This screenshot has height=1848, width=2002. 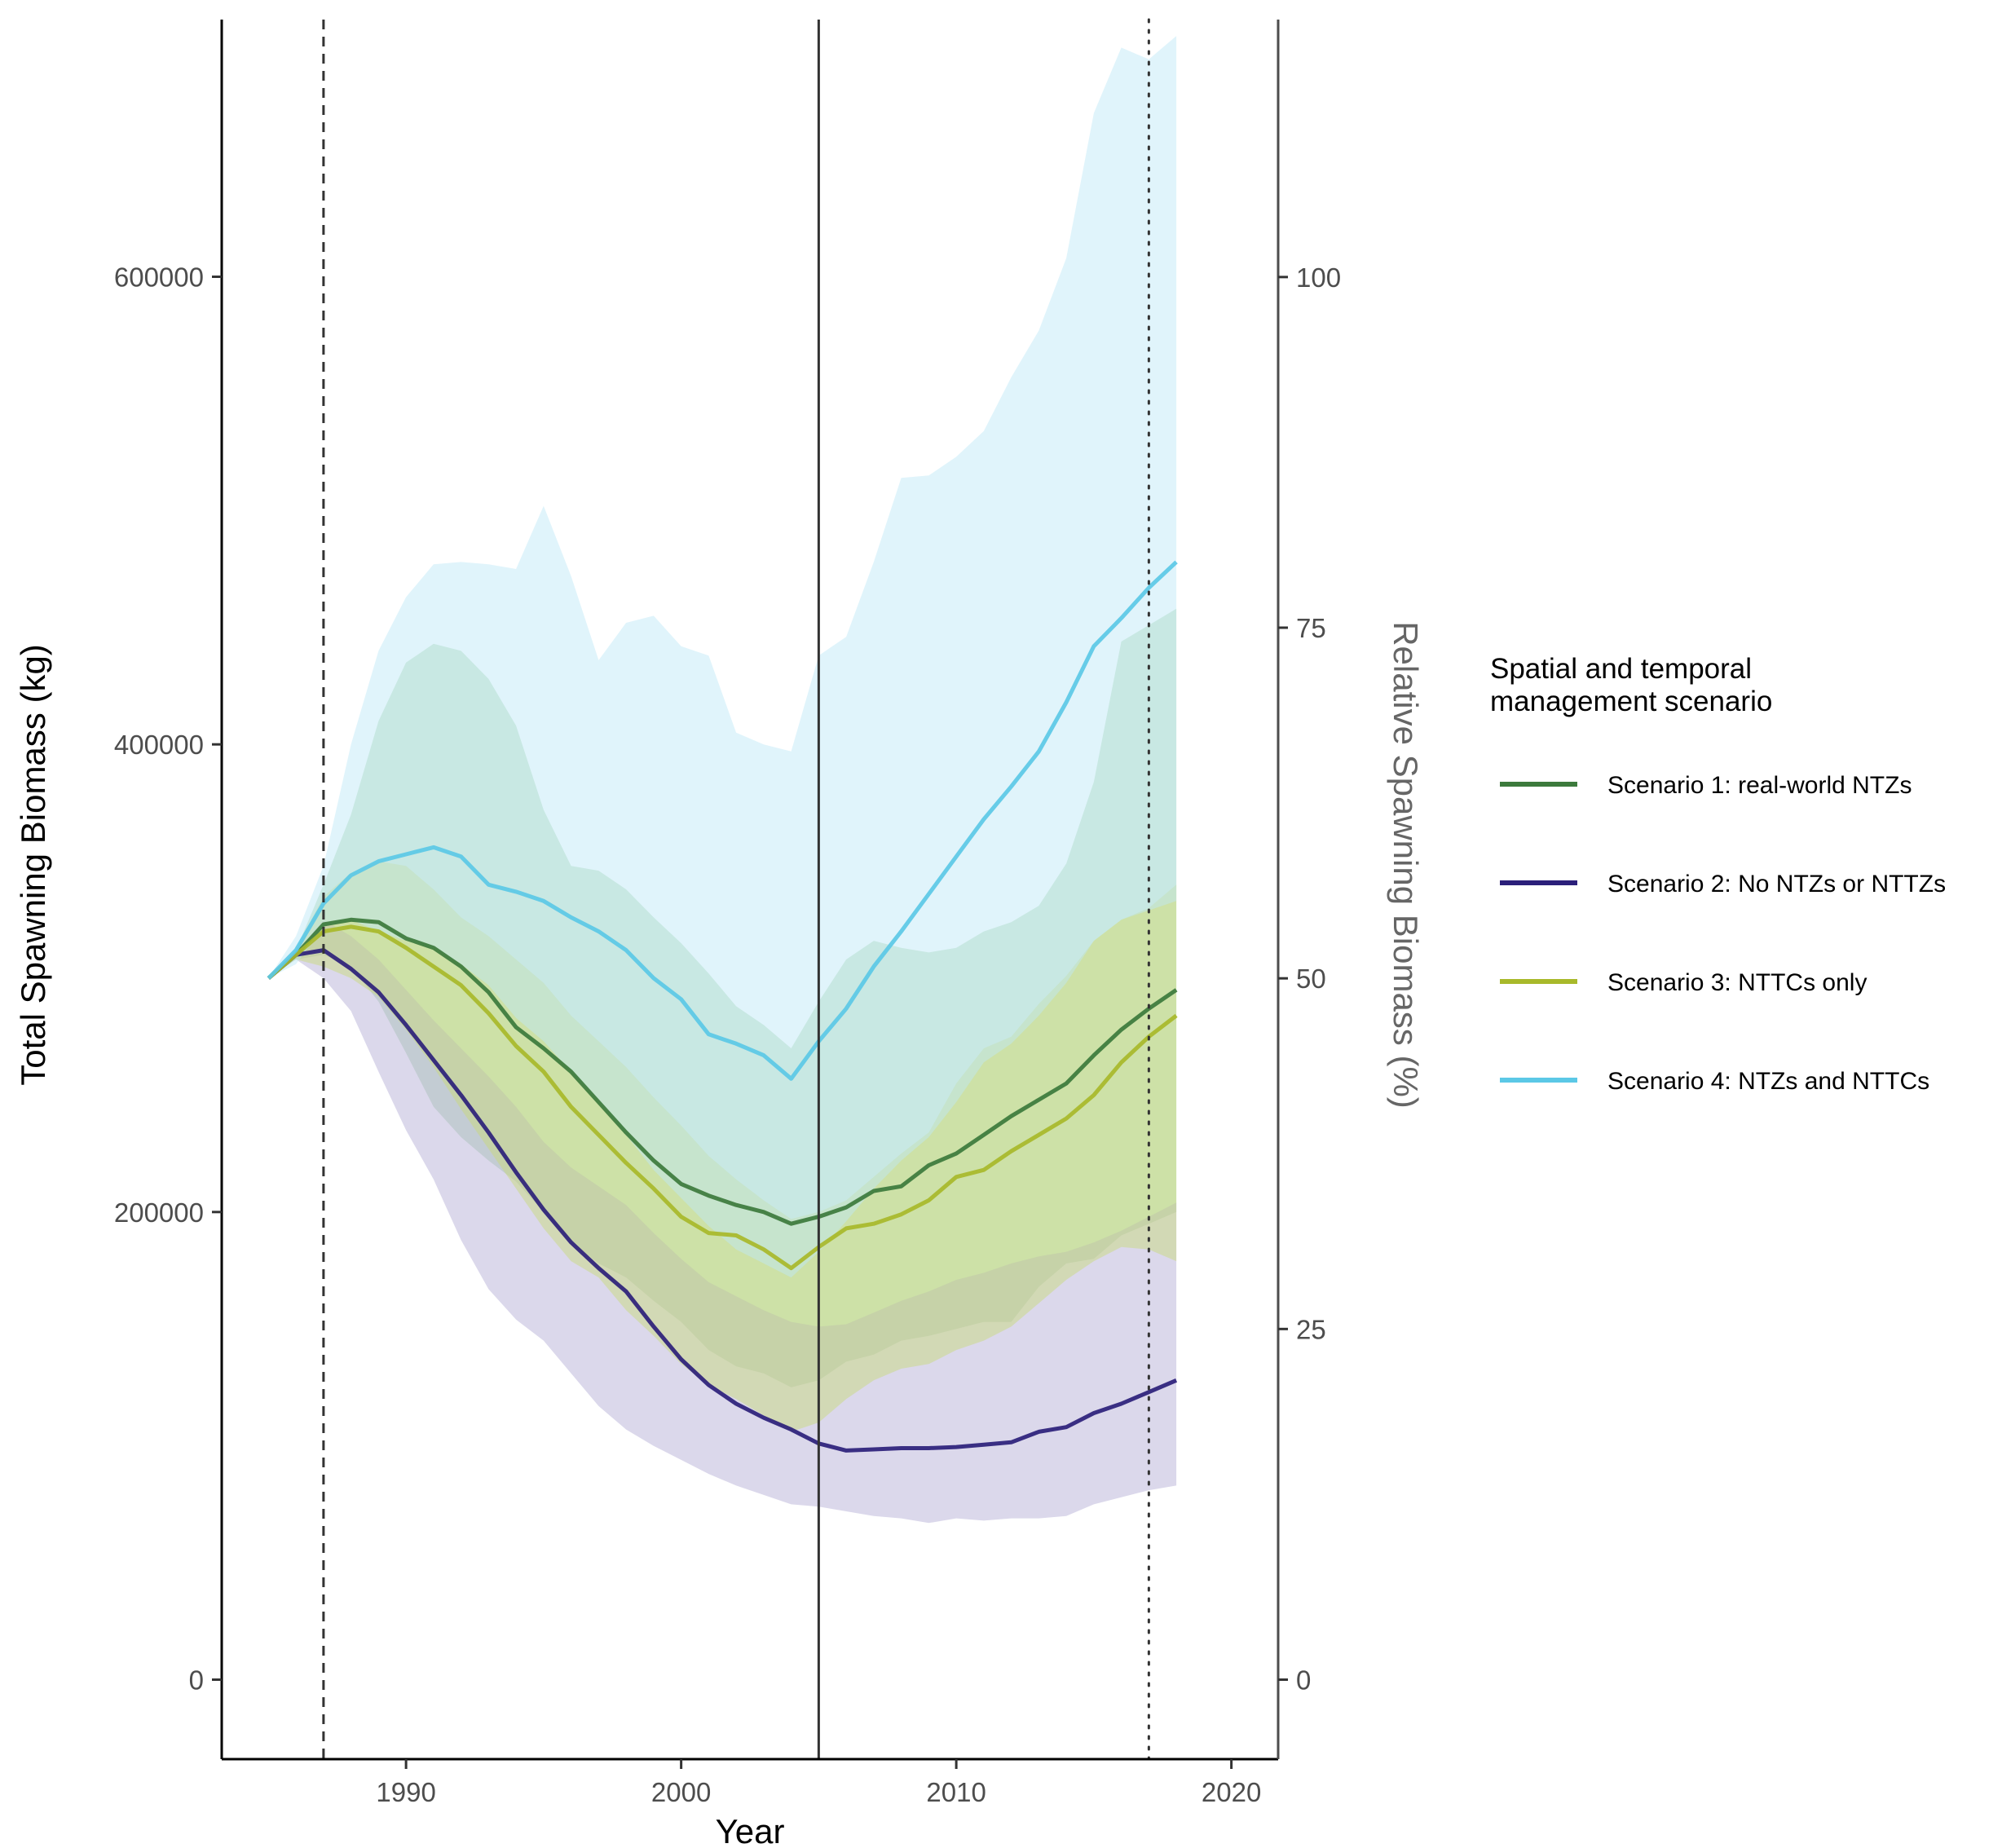 I want to click on series-2-line, so click(x=722, y=1200).